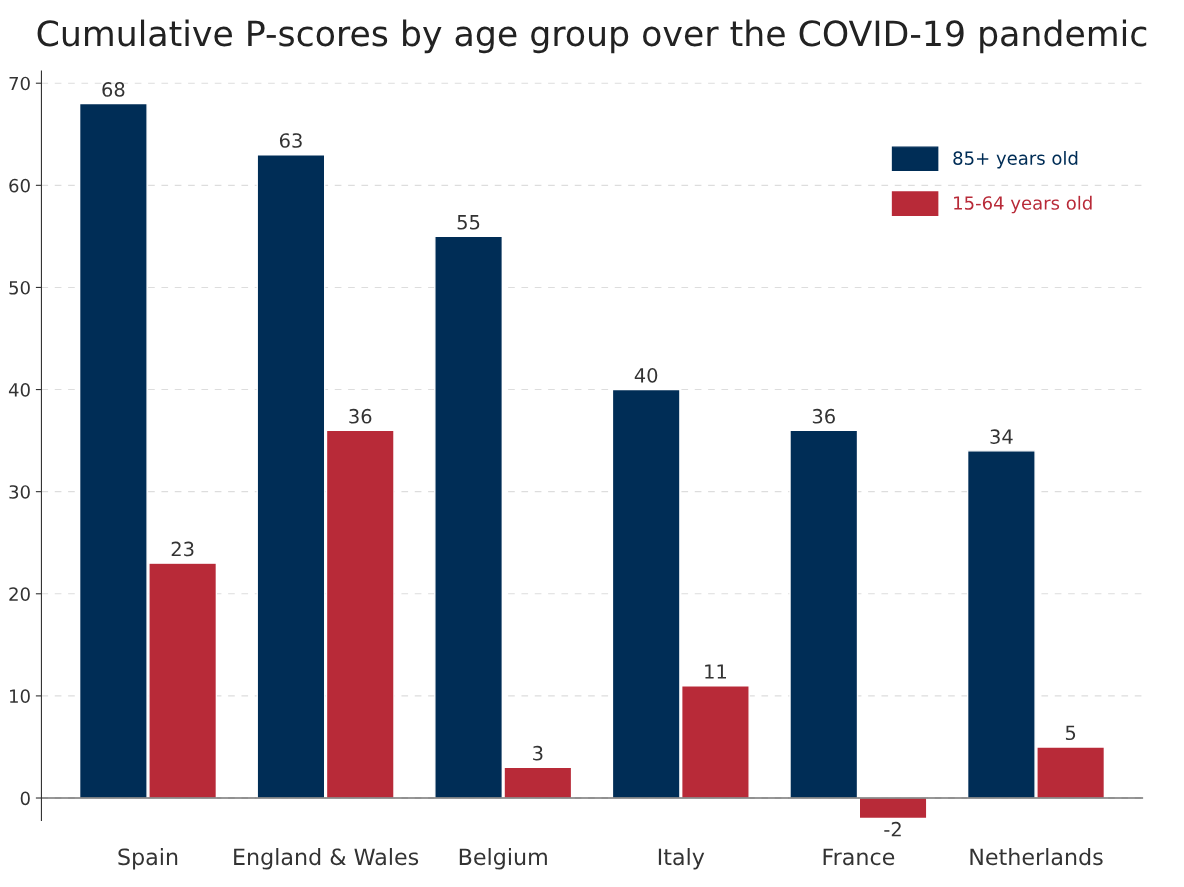 Image resolution: width=1184 pixels, height=887 pixels. Describe the element at coordinates (592, 36) in the screenshot. I see `chart-title: Cumulative P-scores by age group over the COVID-19 pandemic` at that location.